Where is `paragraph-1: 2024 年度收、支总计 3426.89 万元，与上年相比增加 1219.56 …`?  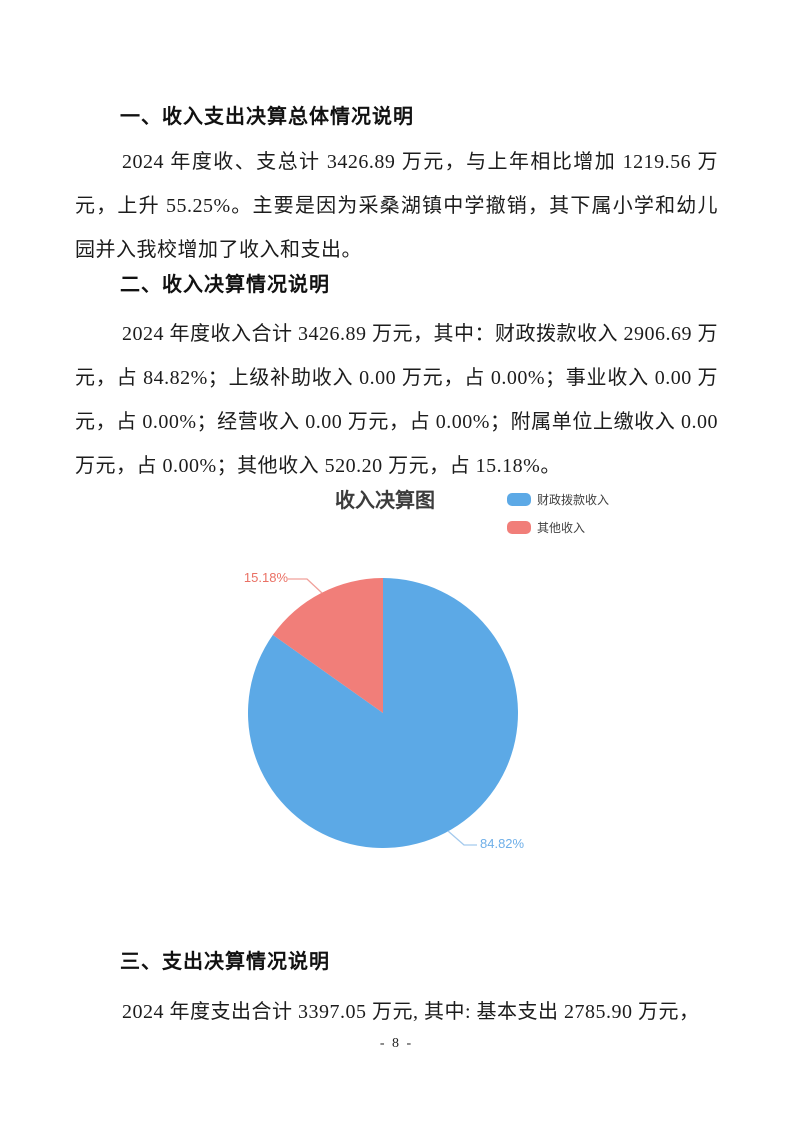
paragraph-1: 2024 年度收、支总计 3426.89 万元，与上年相比增加 1219.56 … is located at coordinates (396, 206).